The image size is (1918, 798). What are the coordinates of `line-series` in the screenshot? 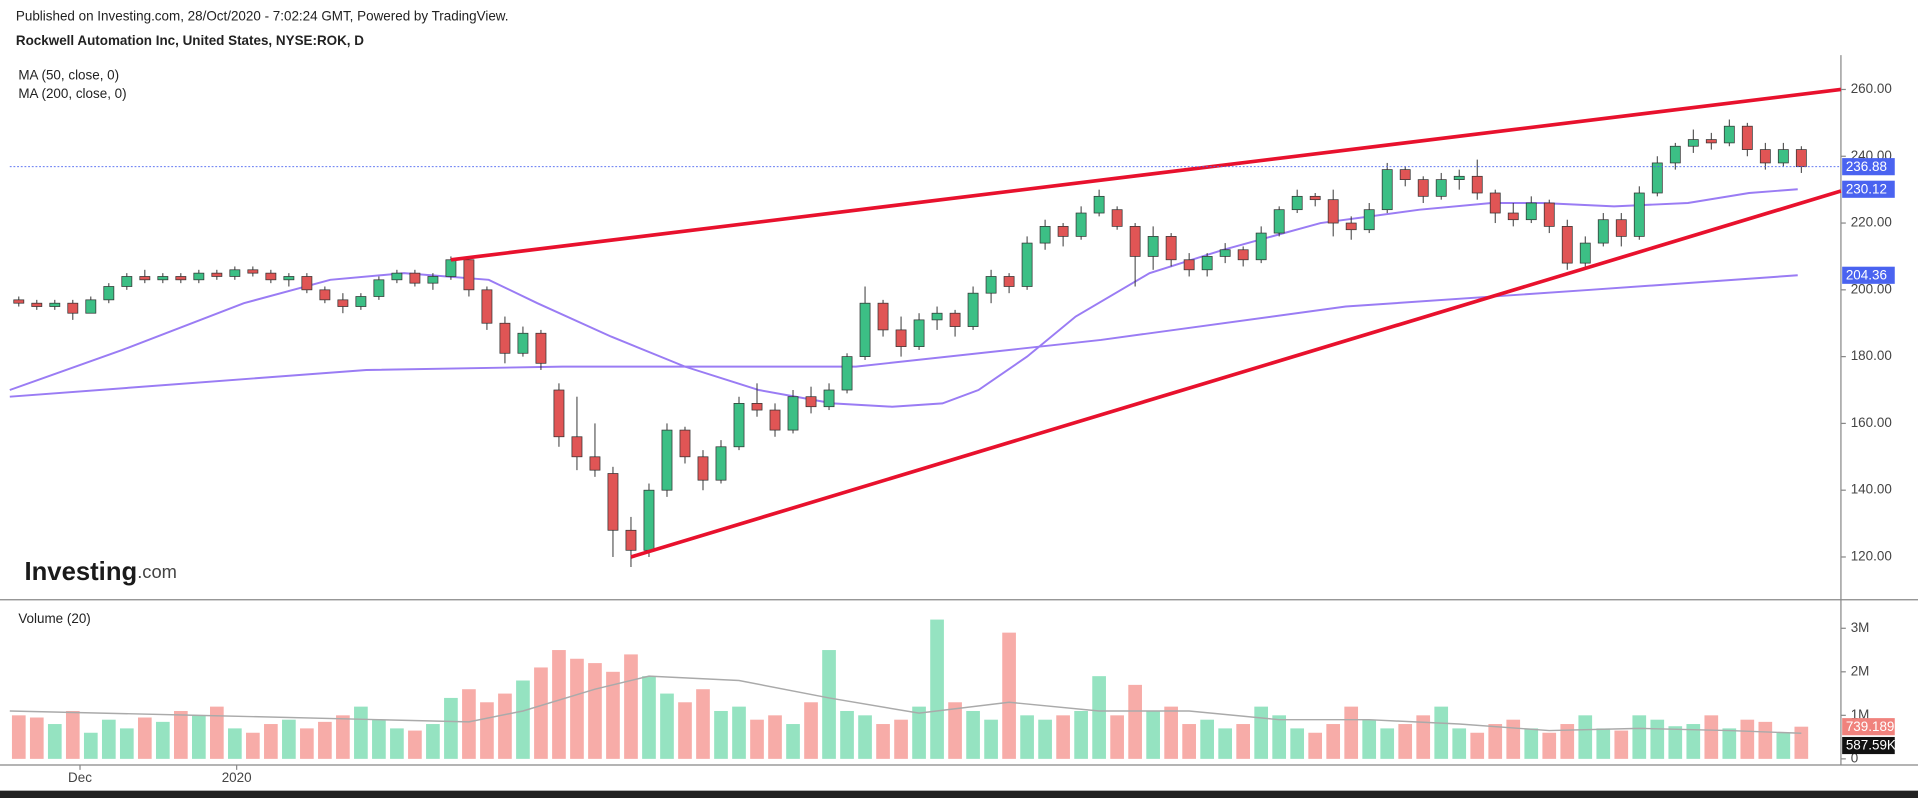 It's located at (903, 336).